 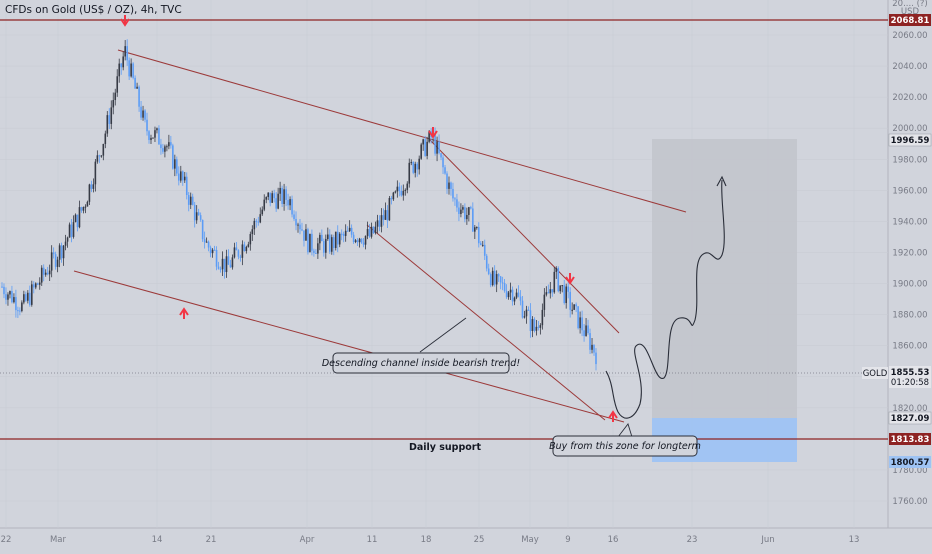 I want to click on price-tick-label: 1860.00, so click(x=909, y=347).